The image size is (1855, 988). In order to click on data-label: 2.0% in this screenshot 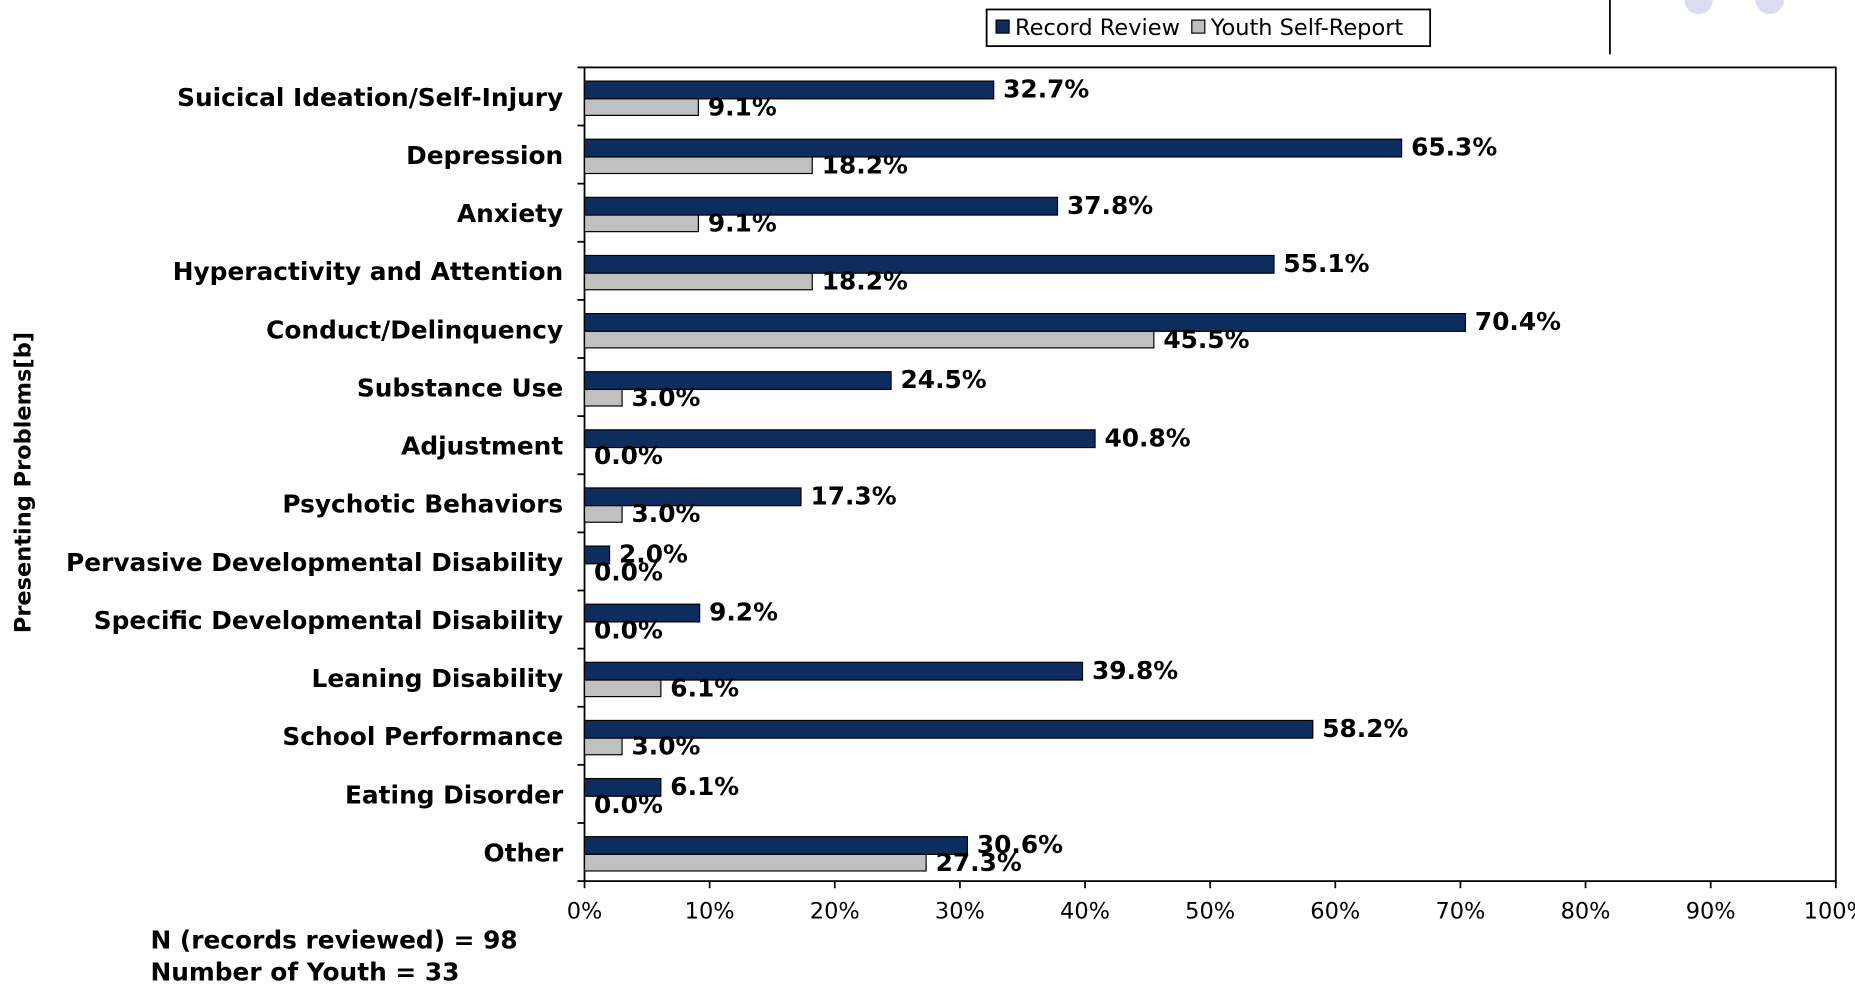, I will do `click(653, 554)`.